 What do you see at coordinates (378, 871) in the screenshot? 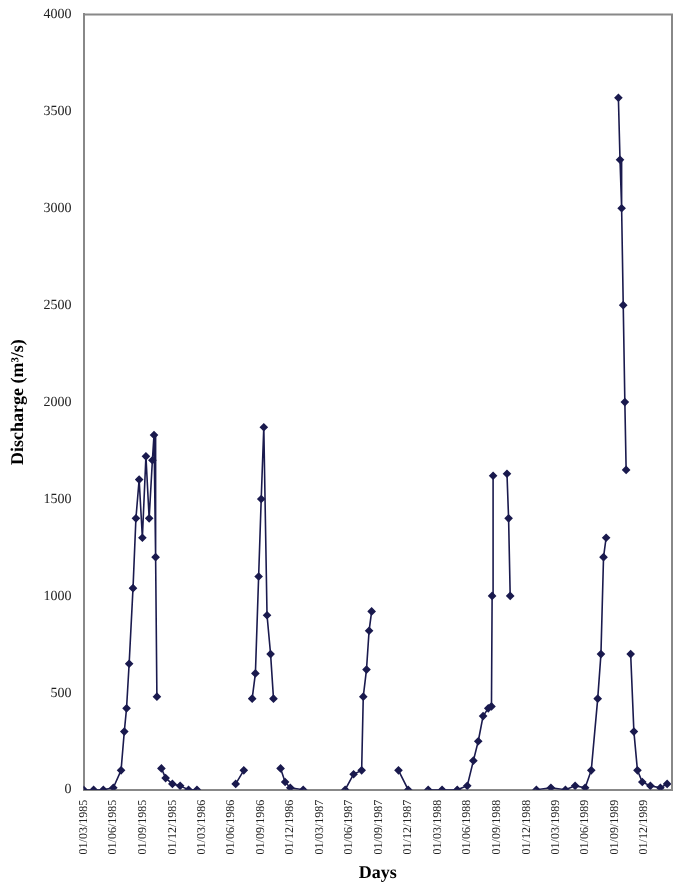
I see `x-axis-title: Days` at bounding box center [378, 871].